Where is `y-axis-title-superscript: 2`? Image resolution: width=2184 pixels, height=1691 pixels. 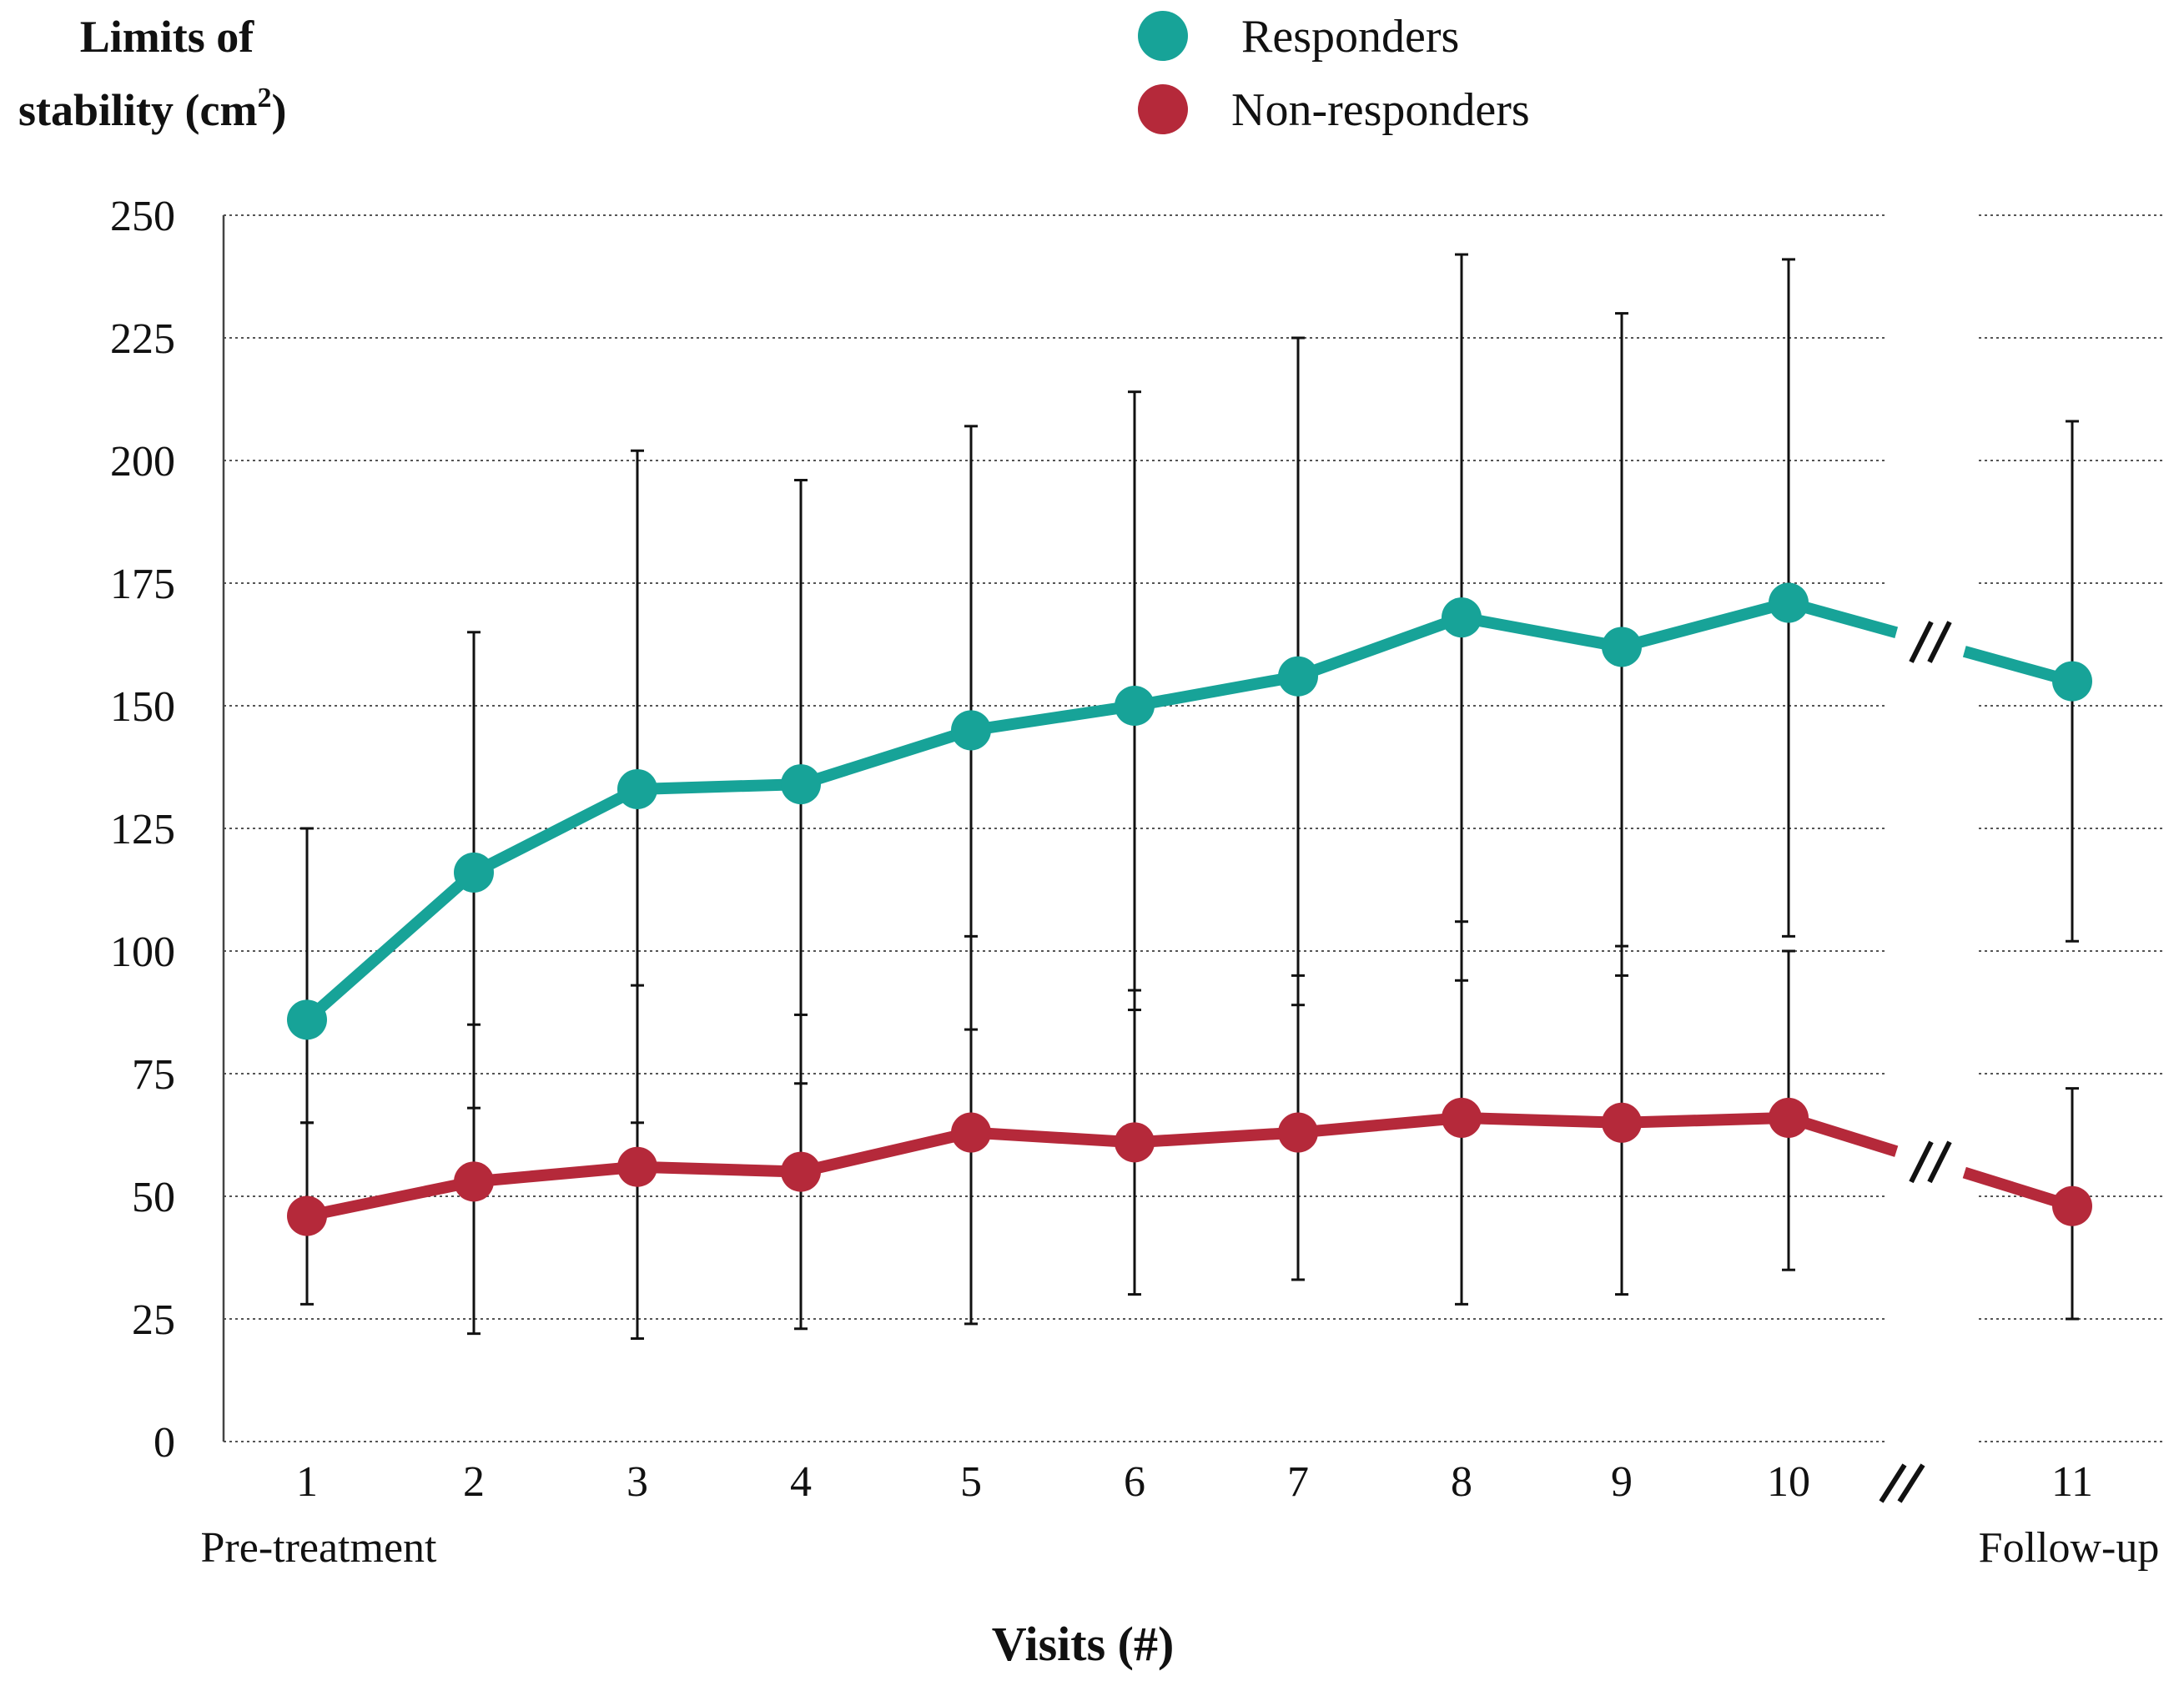 y-axis-title-superscript: 2 is located at coordinates (264, 98).